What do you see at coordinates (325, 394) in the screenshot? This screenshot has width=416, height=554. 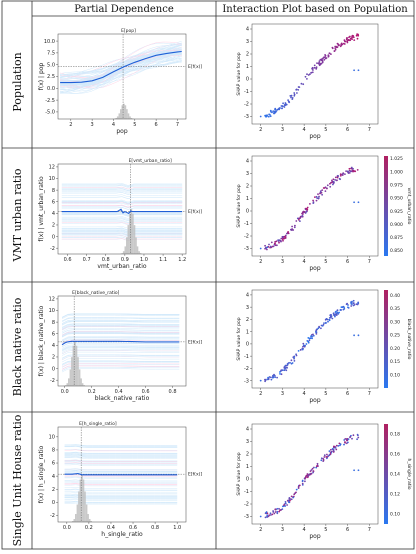 I see `x-tick-label: 5` at bounding box center [325, 394].